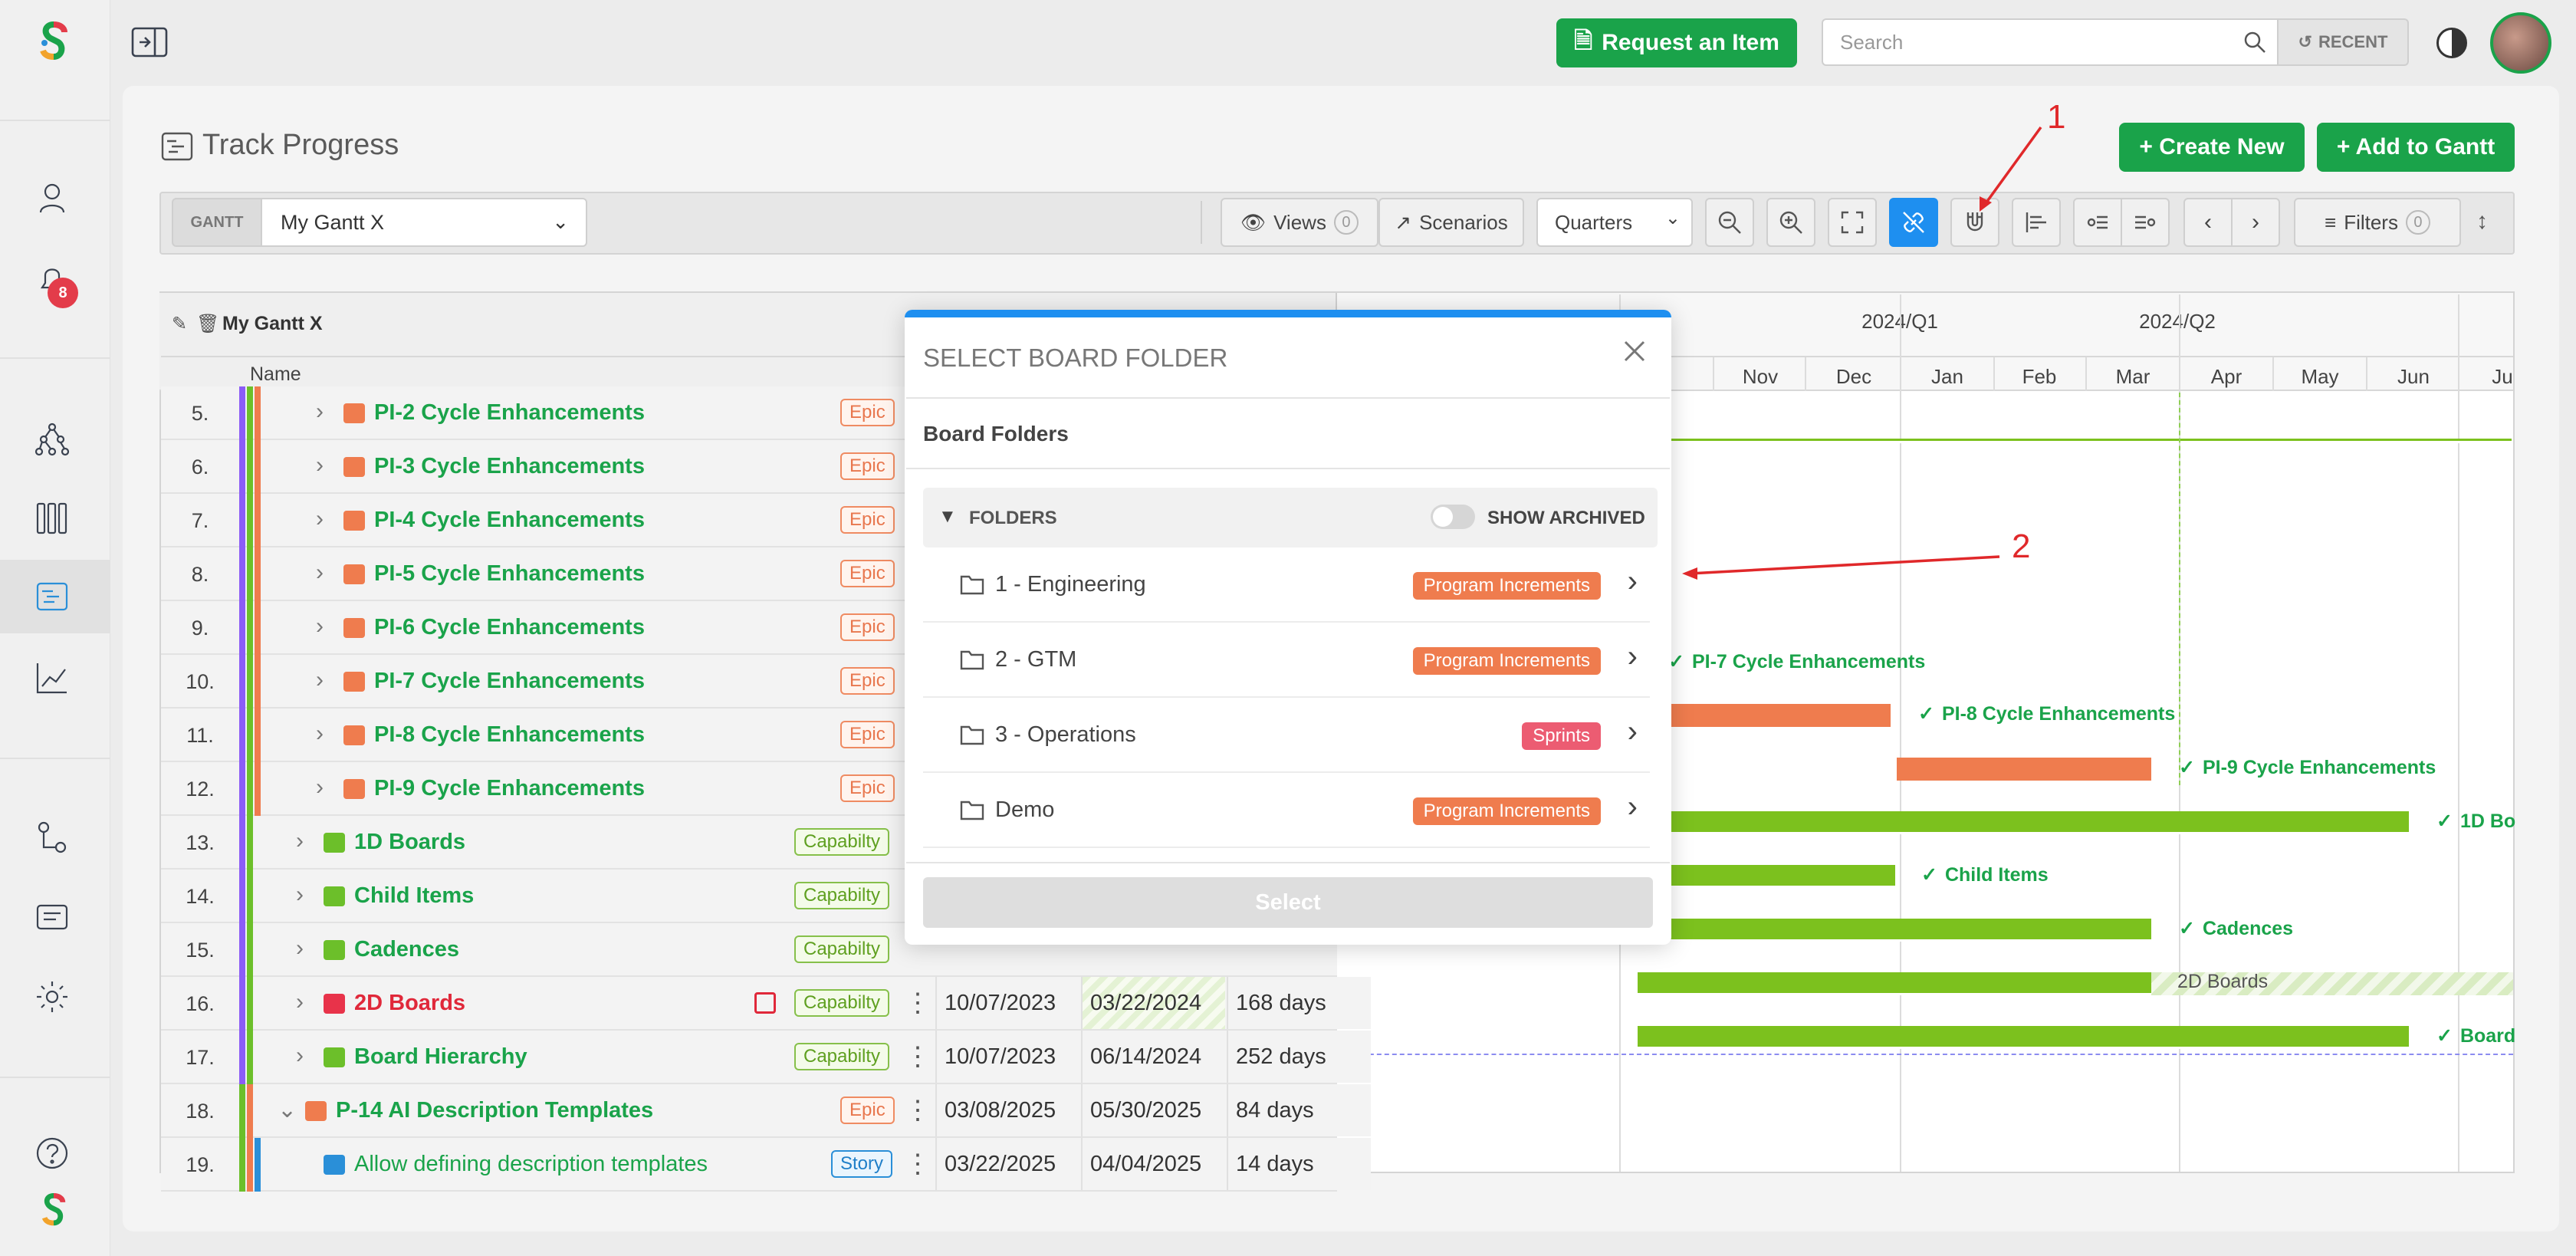 The height and width of the screenshot is (1256, 2576). What do you see at coordinates (531, 1164) in the screenshot?
I see `item-name-link: Allow defining description templates` at bounding box center [531, 1164].